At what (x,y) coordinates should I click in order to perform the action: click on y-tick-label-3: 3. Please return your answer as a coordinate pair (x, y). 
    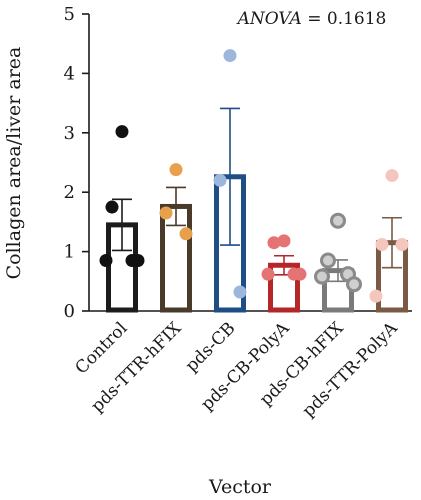
    Looking at the image, I should click on (69, 133).